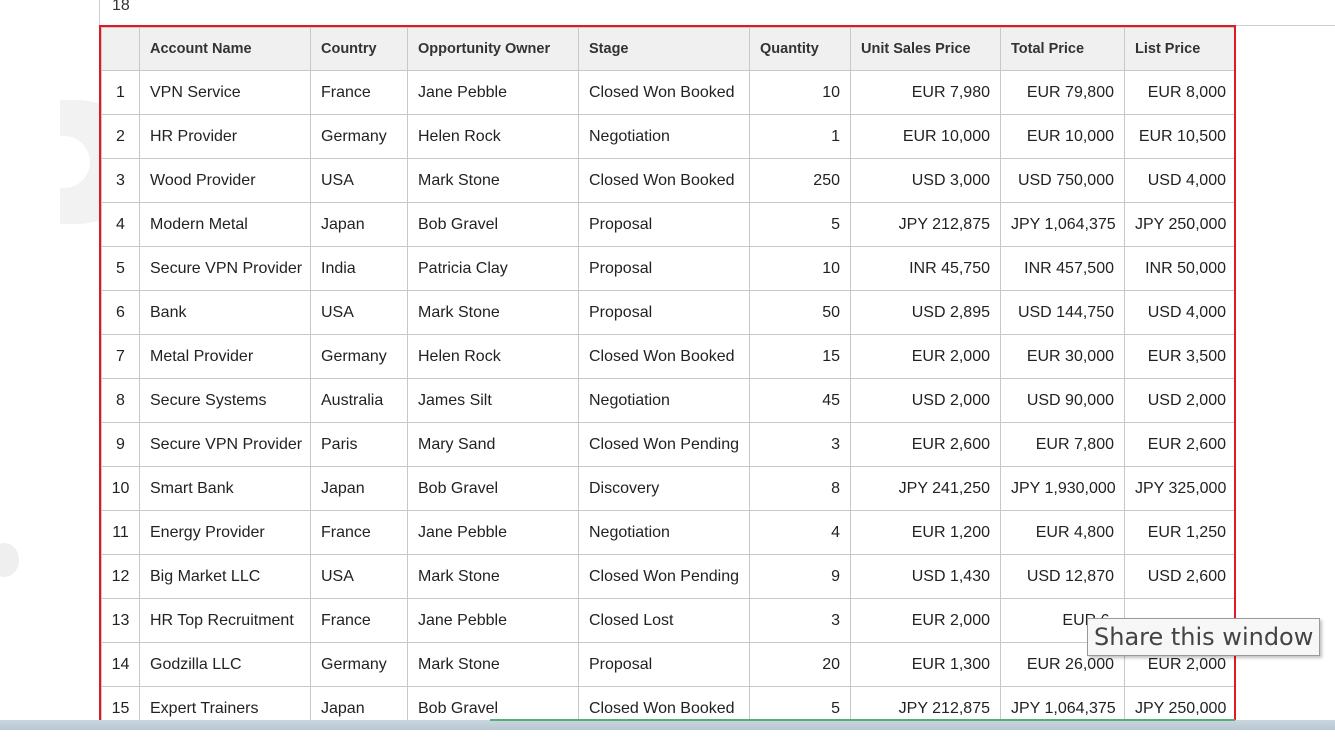 The height and width of the screenshot is (753, 1335). Describe the element at coordinates (925, 136) in the screenshot. I see `unit-sales-price-cell: EUR 10,000` at that location.